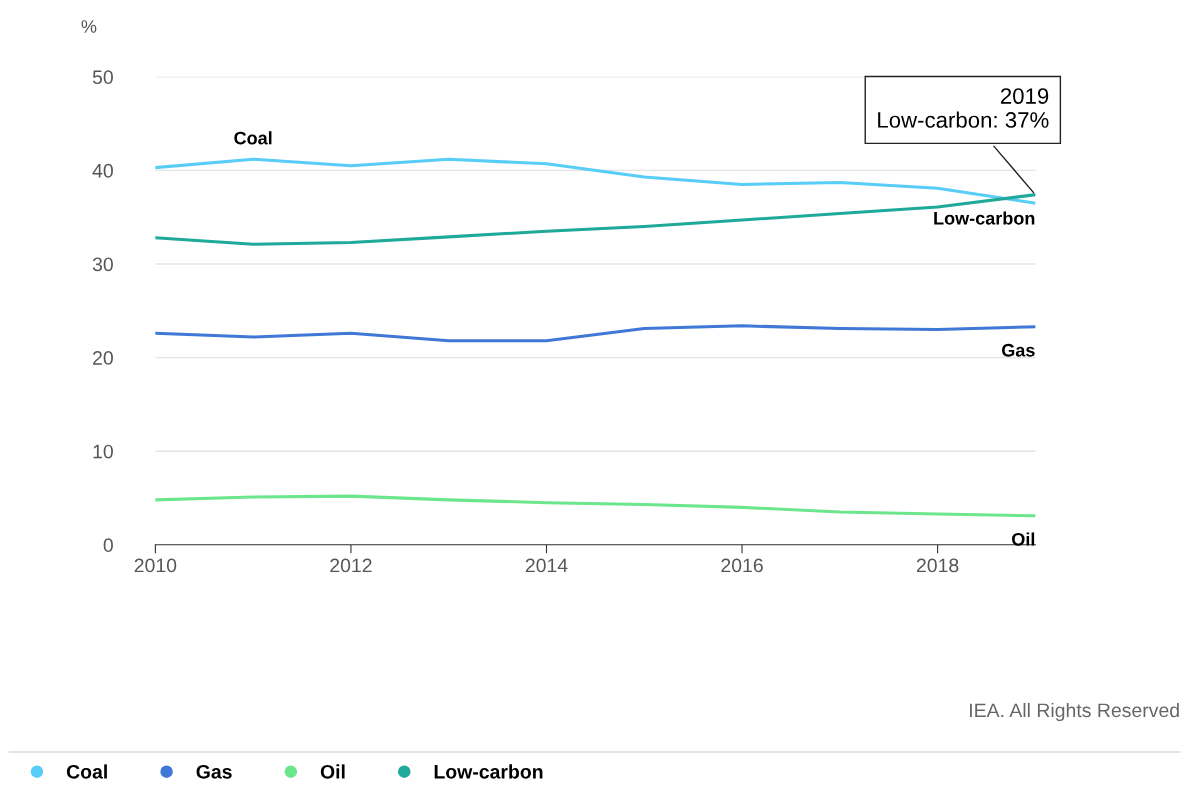 This screenshot has width=1186, height=800. What do you see at coordinates (351, 565) in the screenshot?
I see `x-tick-label: 2012` at bounding box center [351, 565].